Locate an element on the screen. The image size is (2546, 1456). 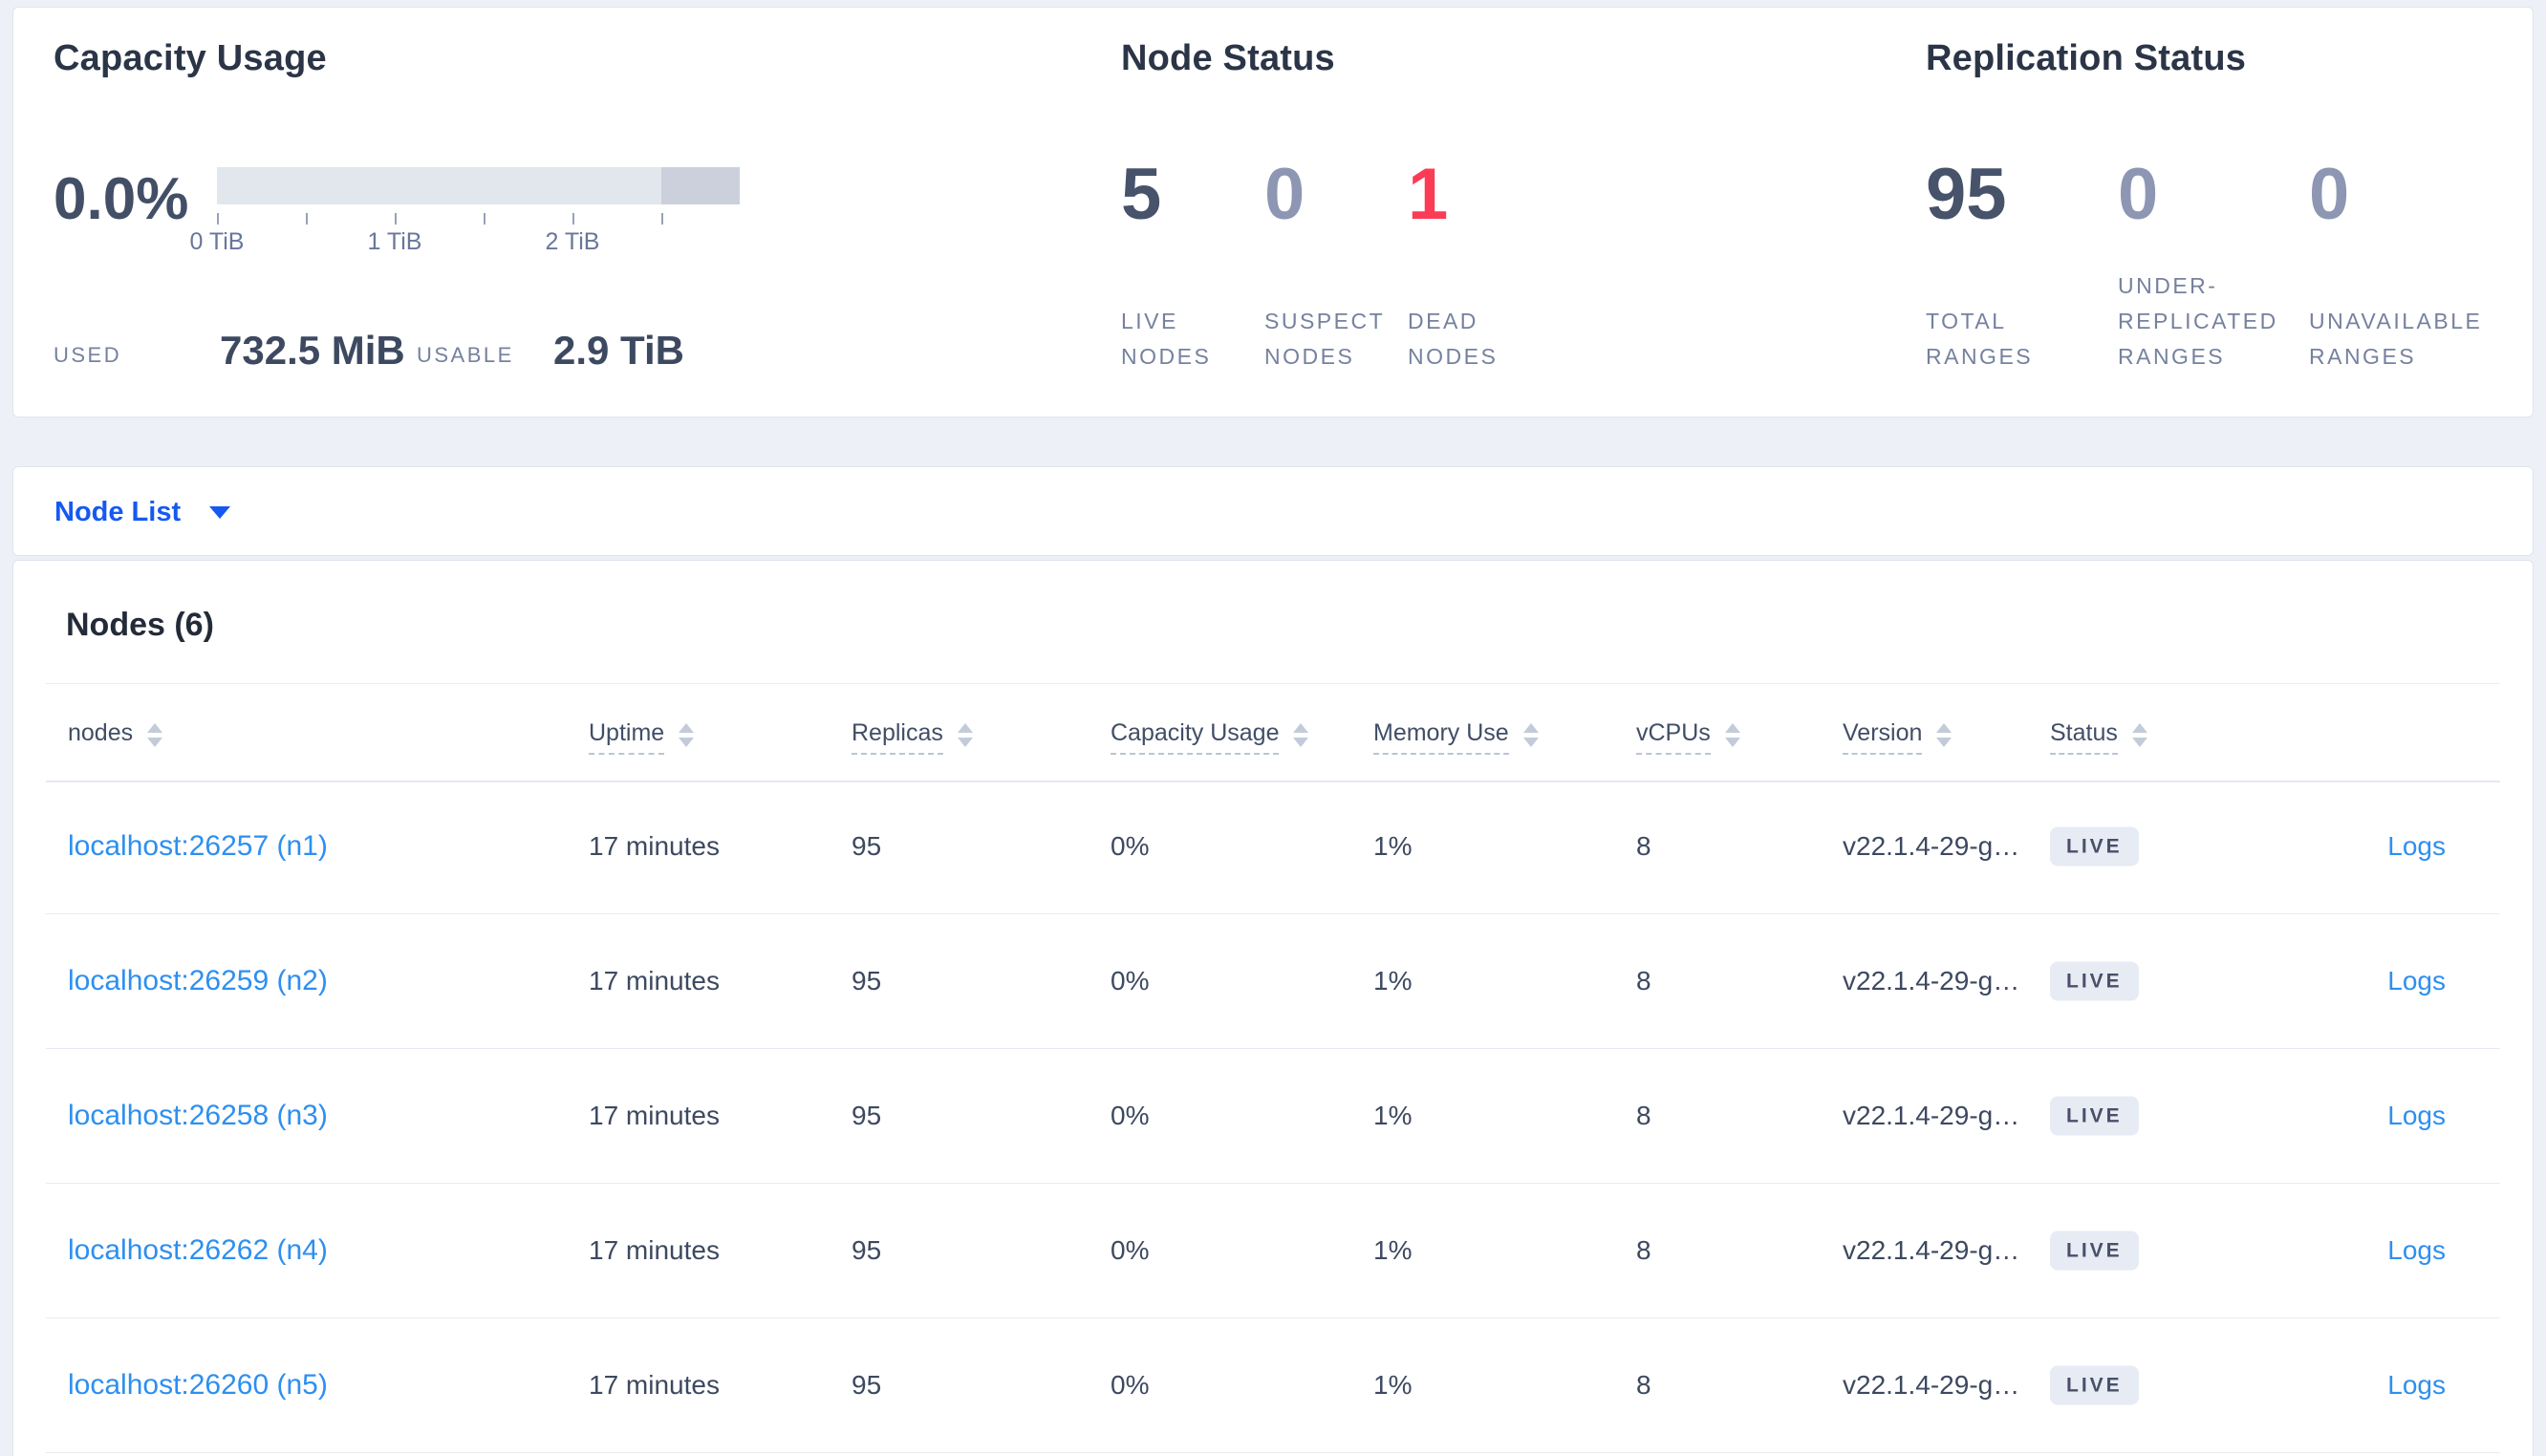
used-value: 732.5 MiB is located at coordinates (312, 351).